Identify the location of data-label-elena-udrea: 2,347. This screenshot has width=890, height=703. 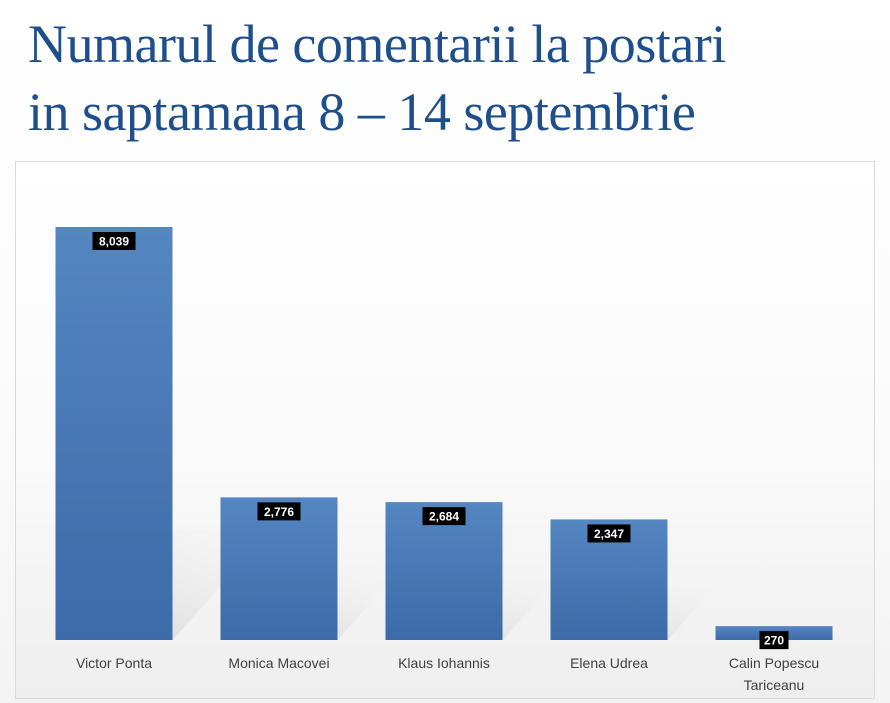
(609, 533).